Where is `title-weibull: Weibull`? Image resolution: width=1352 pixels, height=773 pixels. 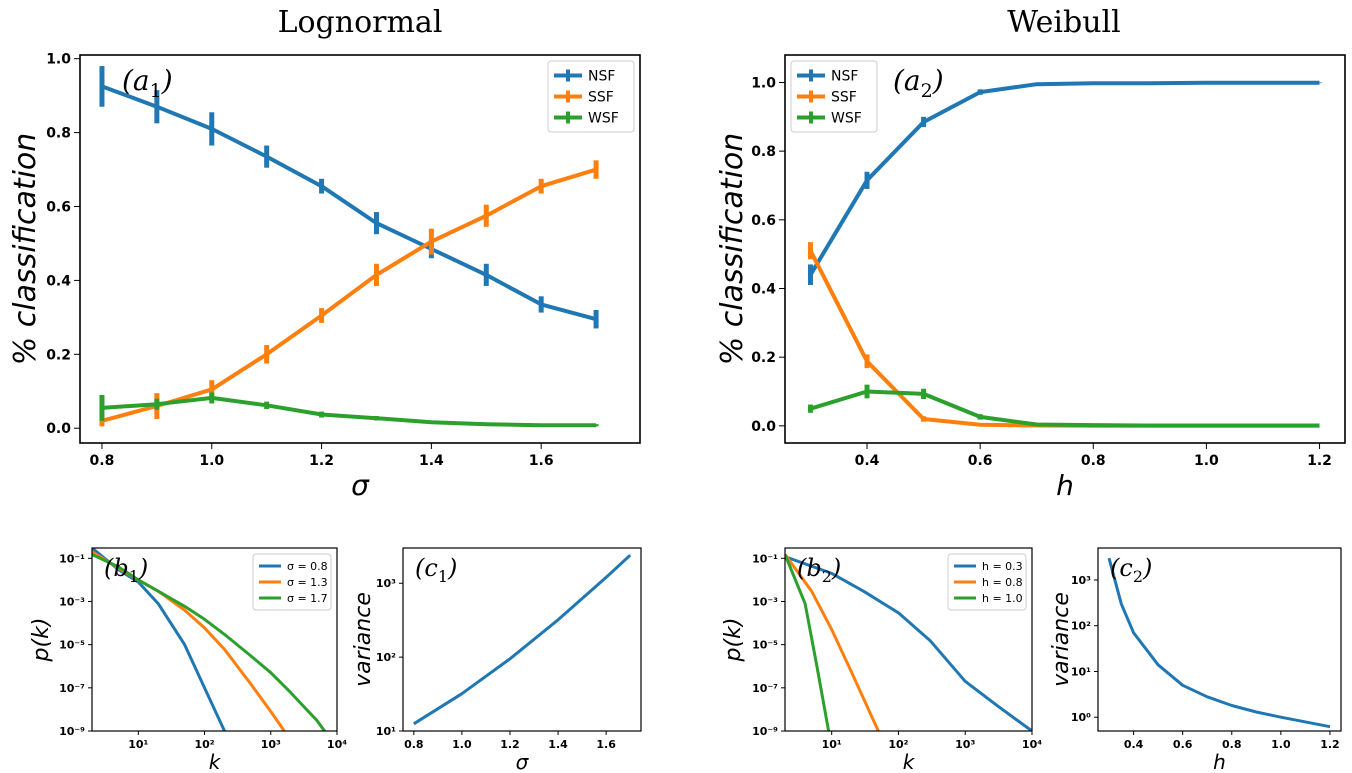 title-weibull: Weibull is located at coordinates (1063, 22).